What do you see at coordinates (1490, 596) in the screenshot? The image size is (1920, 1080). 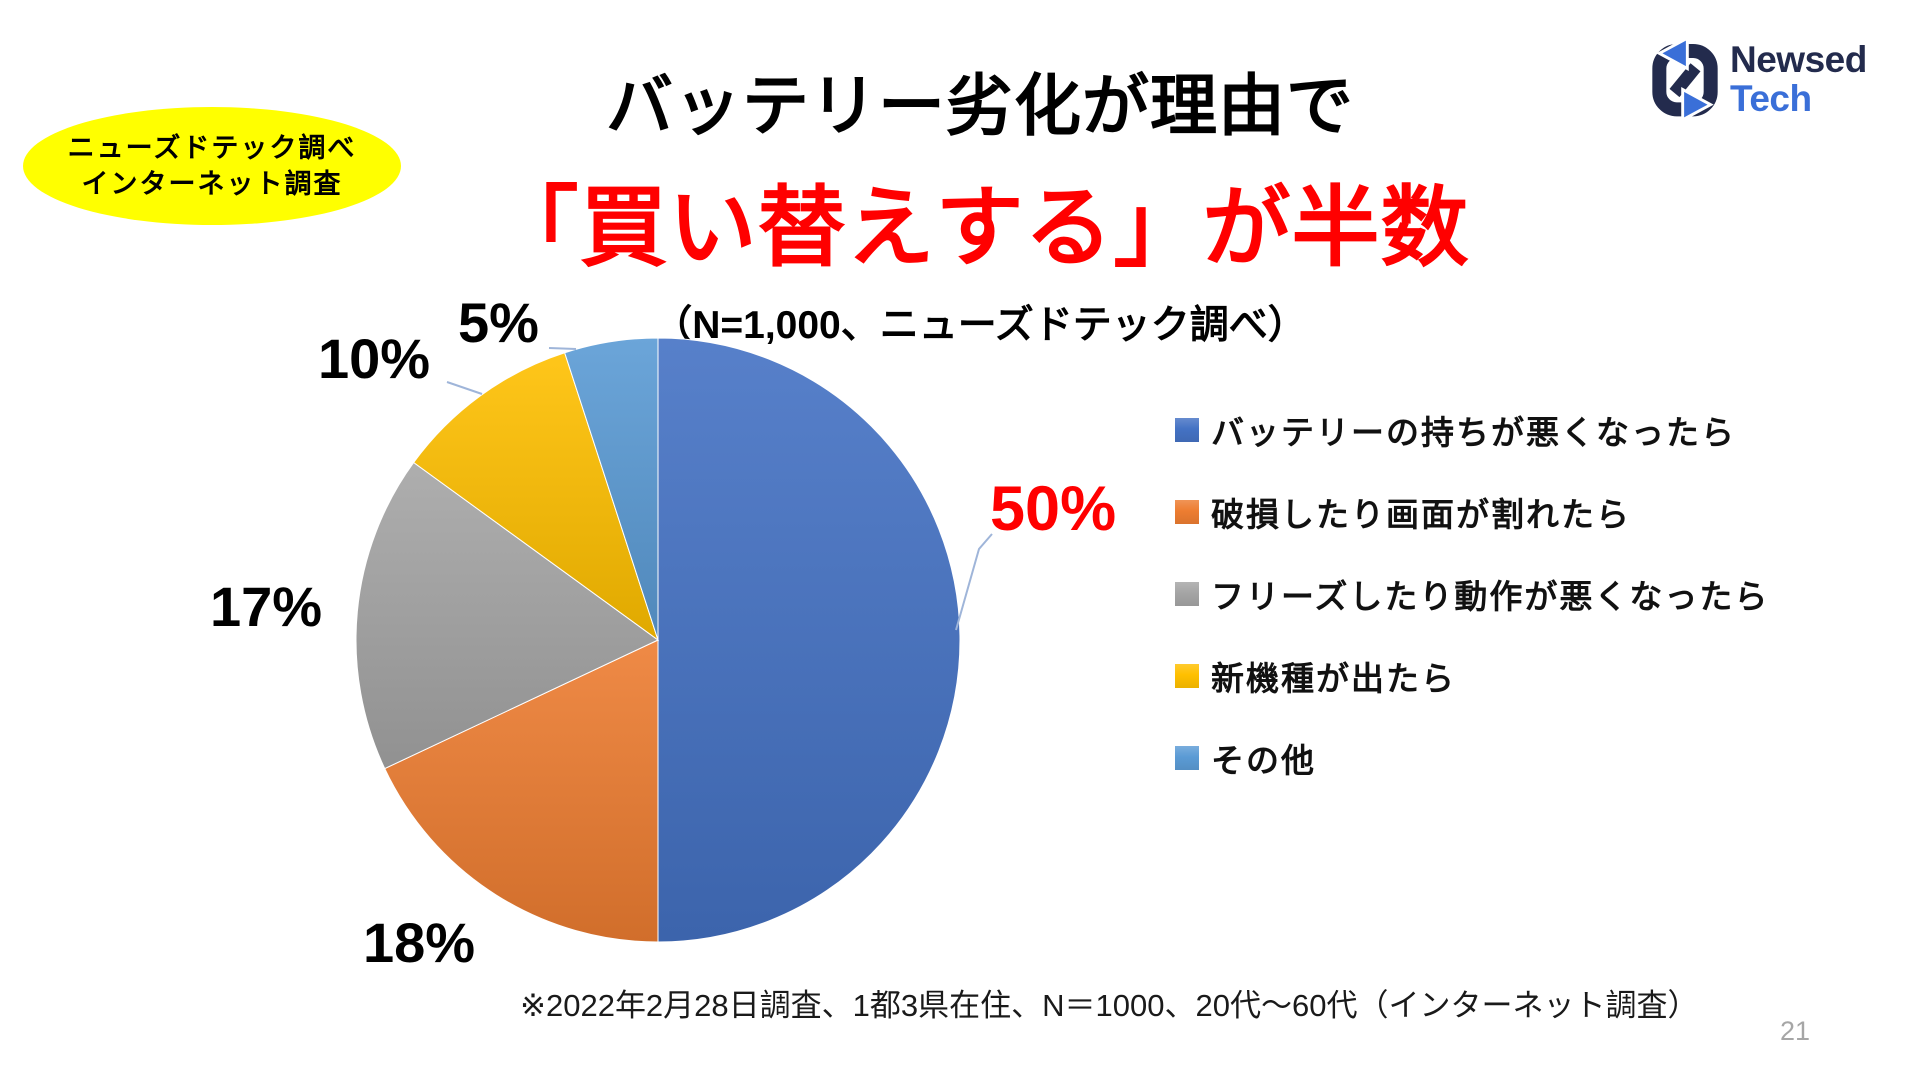 I see `legend-item-label: フリーズしたり動作が悪くなったら` at bounding box center [1490, 596].